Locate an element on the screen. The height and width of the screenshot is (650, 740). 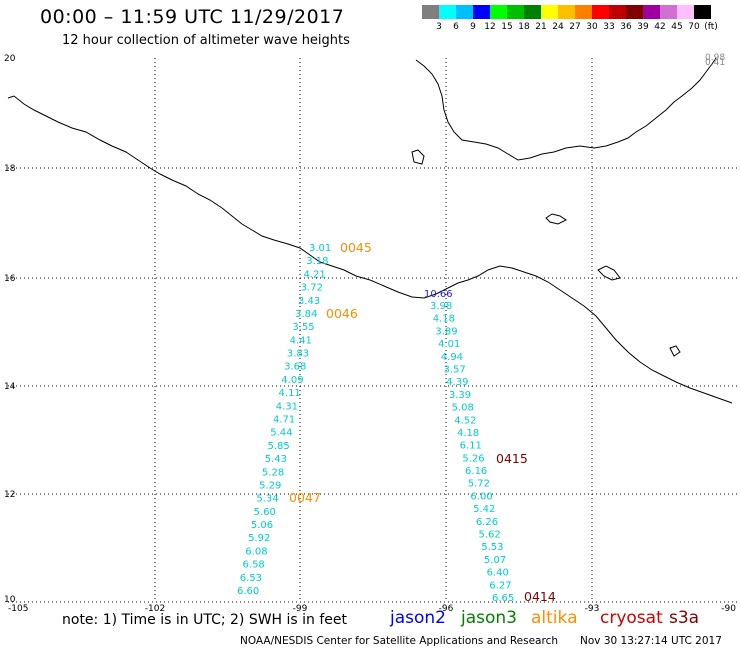
wave-height-label: 6.16 is located at coordinates (476, 471).